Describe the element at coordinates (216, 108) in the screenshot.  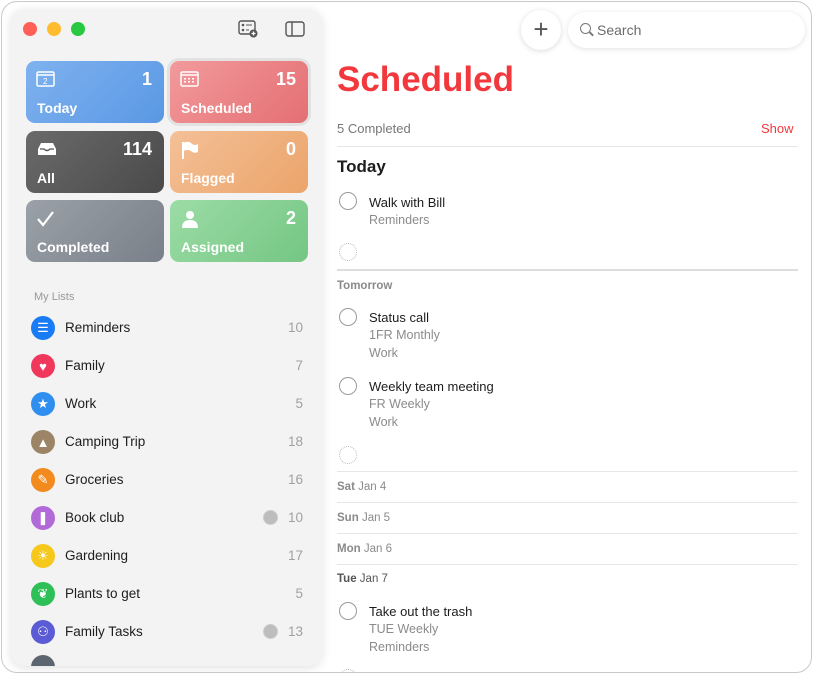
I see `label: Scheduled` at that location.